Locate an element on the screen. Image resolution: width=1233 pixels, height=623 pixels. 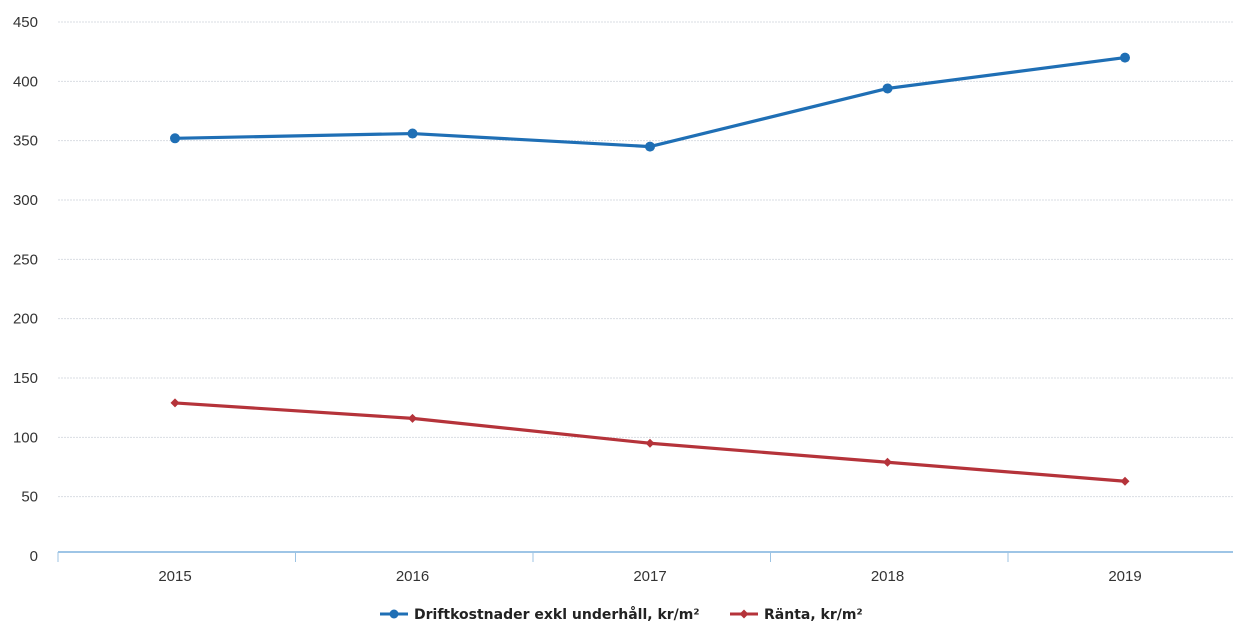
y-tick-label: 200 is located at coordinates (25, 319).